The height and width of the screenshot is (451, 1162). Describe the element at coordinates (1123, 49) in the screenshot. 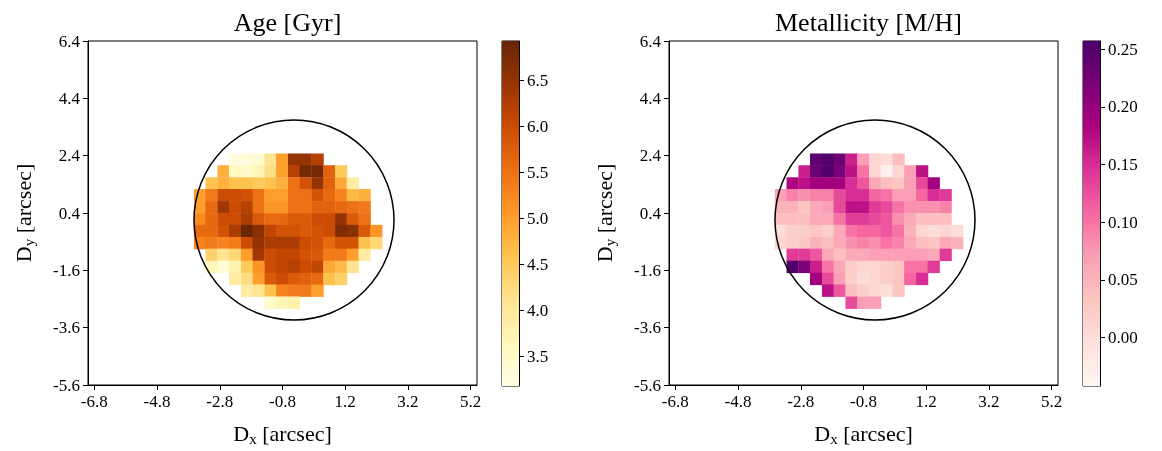

I see `color-bar-label: 0.25` at that location.